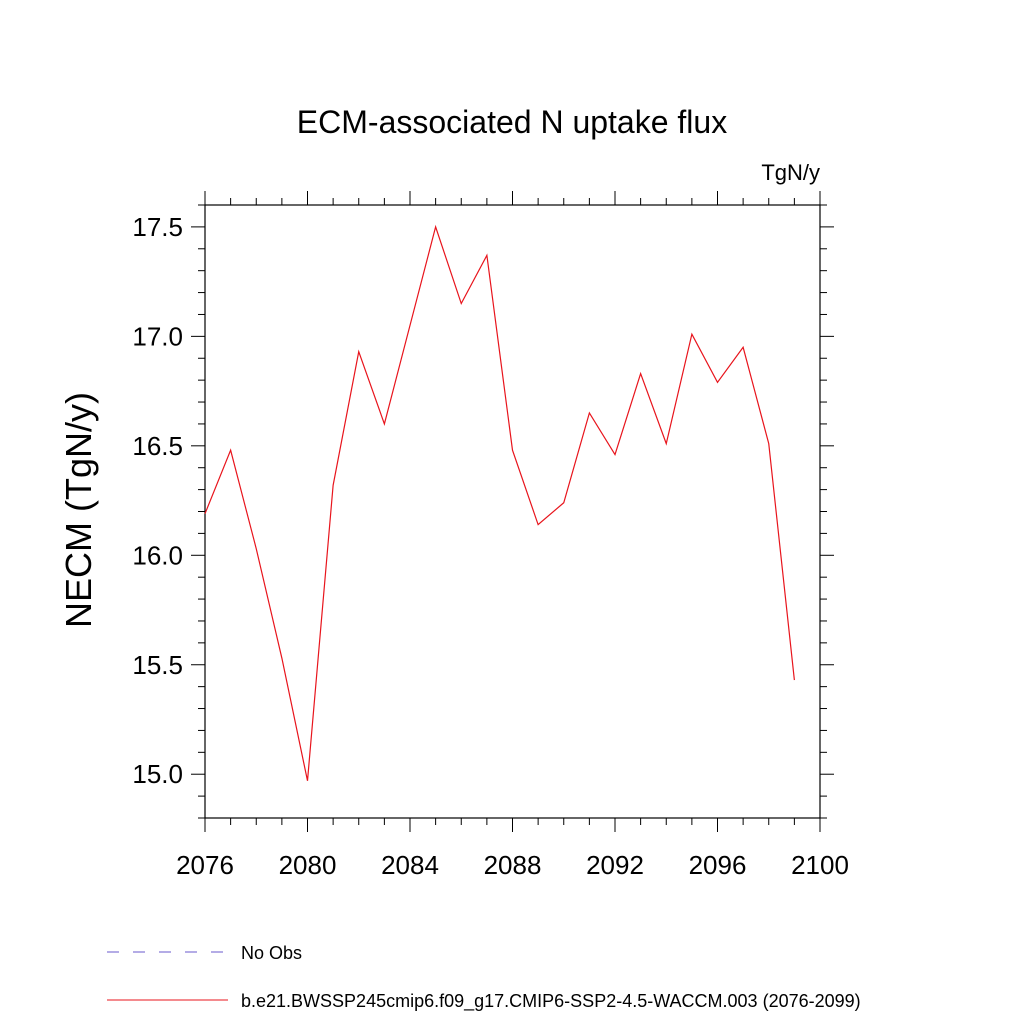  Describe the element at coordinates (157, 555) in the screenshot. I see `y-tick-label: 16.0` at that location.